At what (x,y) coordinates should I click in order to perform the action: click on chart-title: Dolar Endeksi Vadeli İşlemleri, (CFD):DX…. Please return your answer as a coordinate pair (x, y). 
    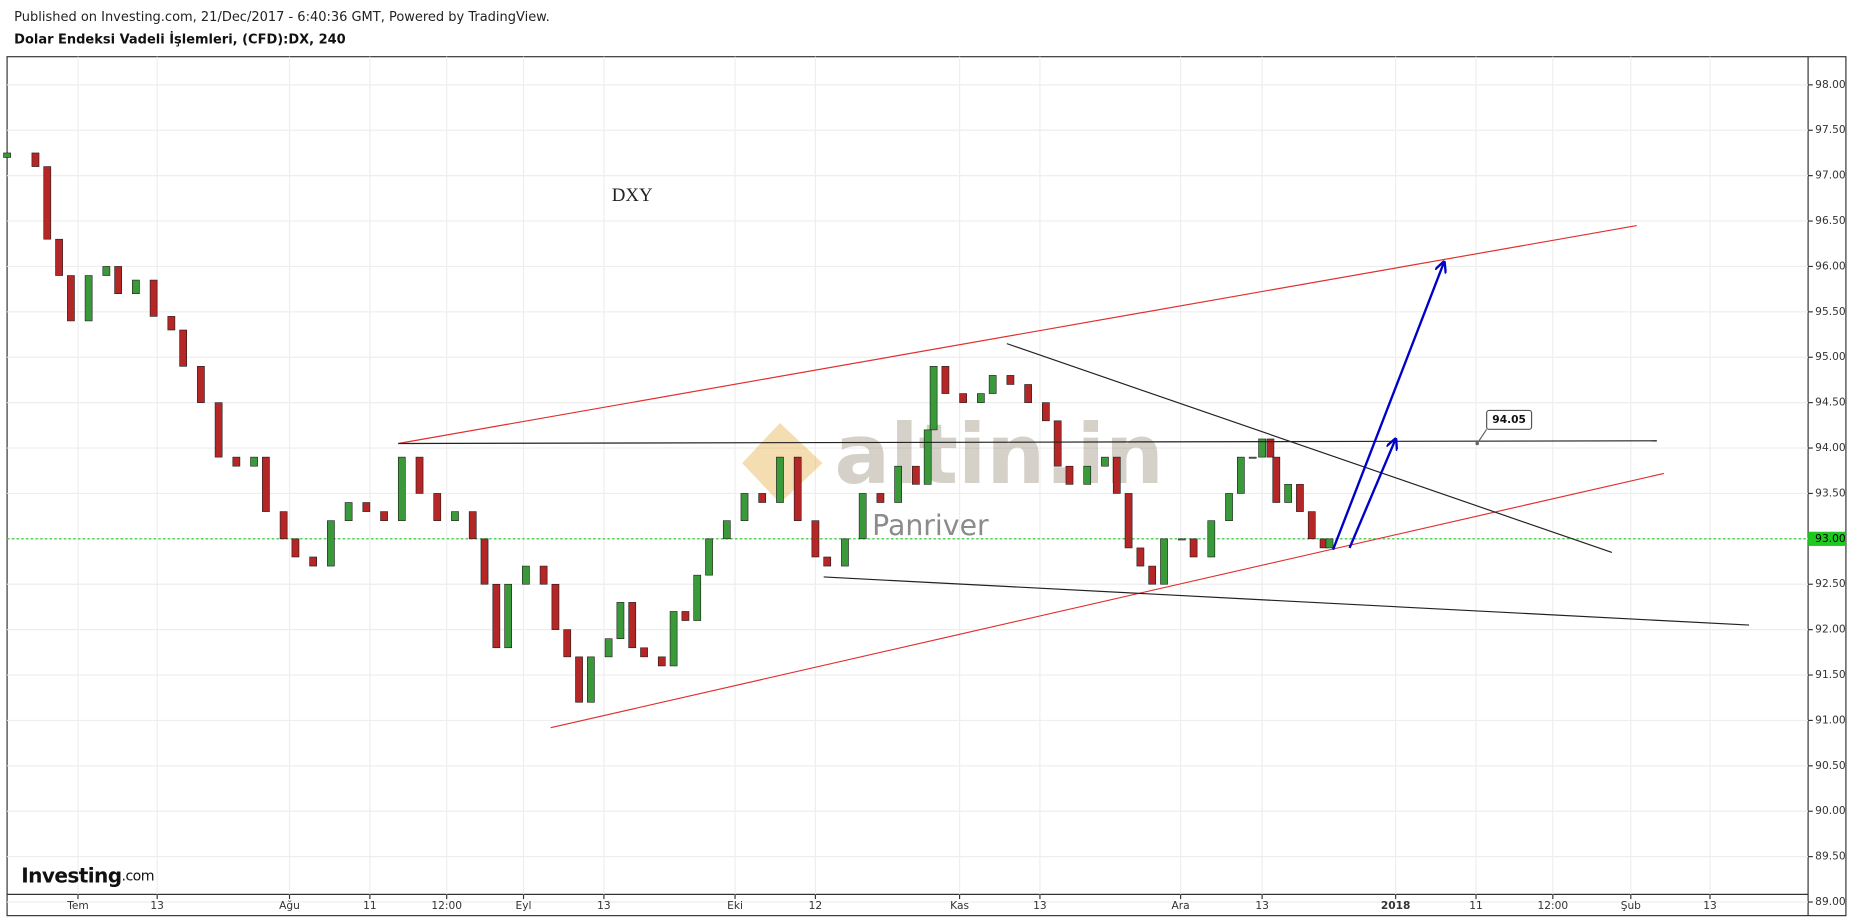
    Looking at the image, I should click on (180, 40).